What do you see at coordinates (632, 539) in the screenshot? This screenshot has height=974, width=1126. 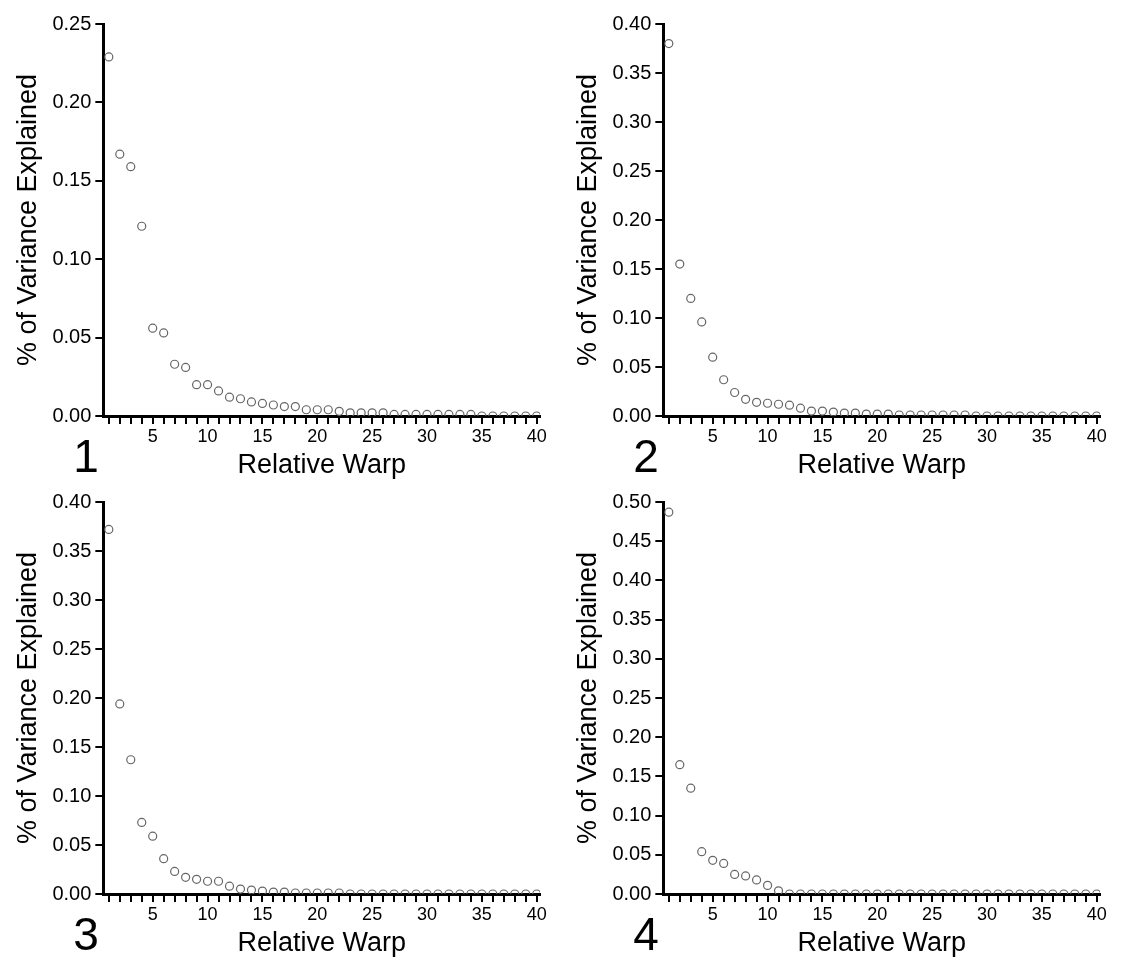 I see `y-tick-label: 0.45` at bounding box center [632, 539].